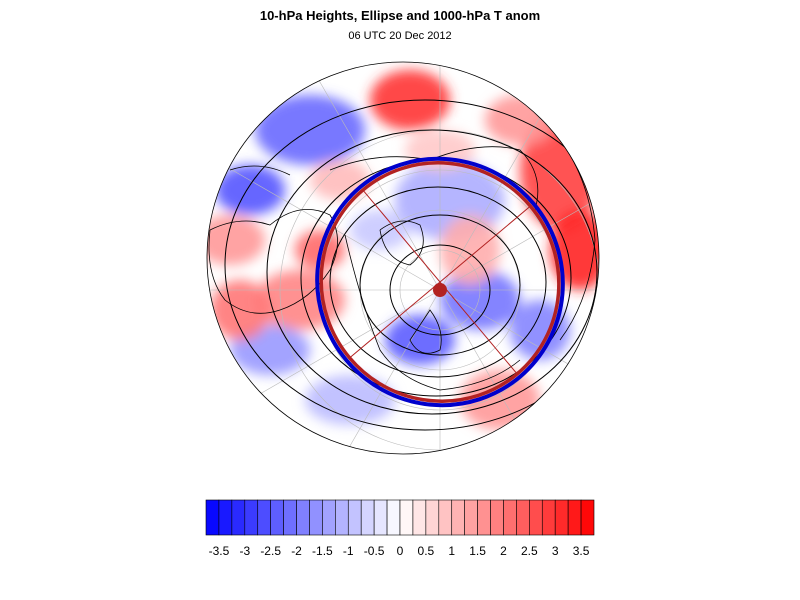  I want to click on colorbar-tick-label: -0.5, so click(374, 551).